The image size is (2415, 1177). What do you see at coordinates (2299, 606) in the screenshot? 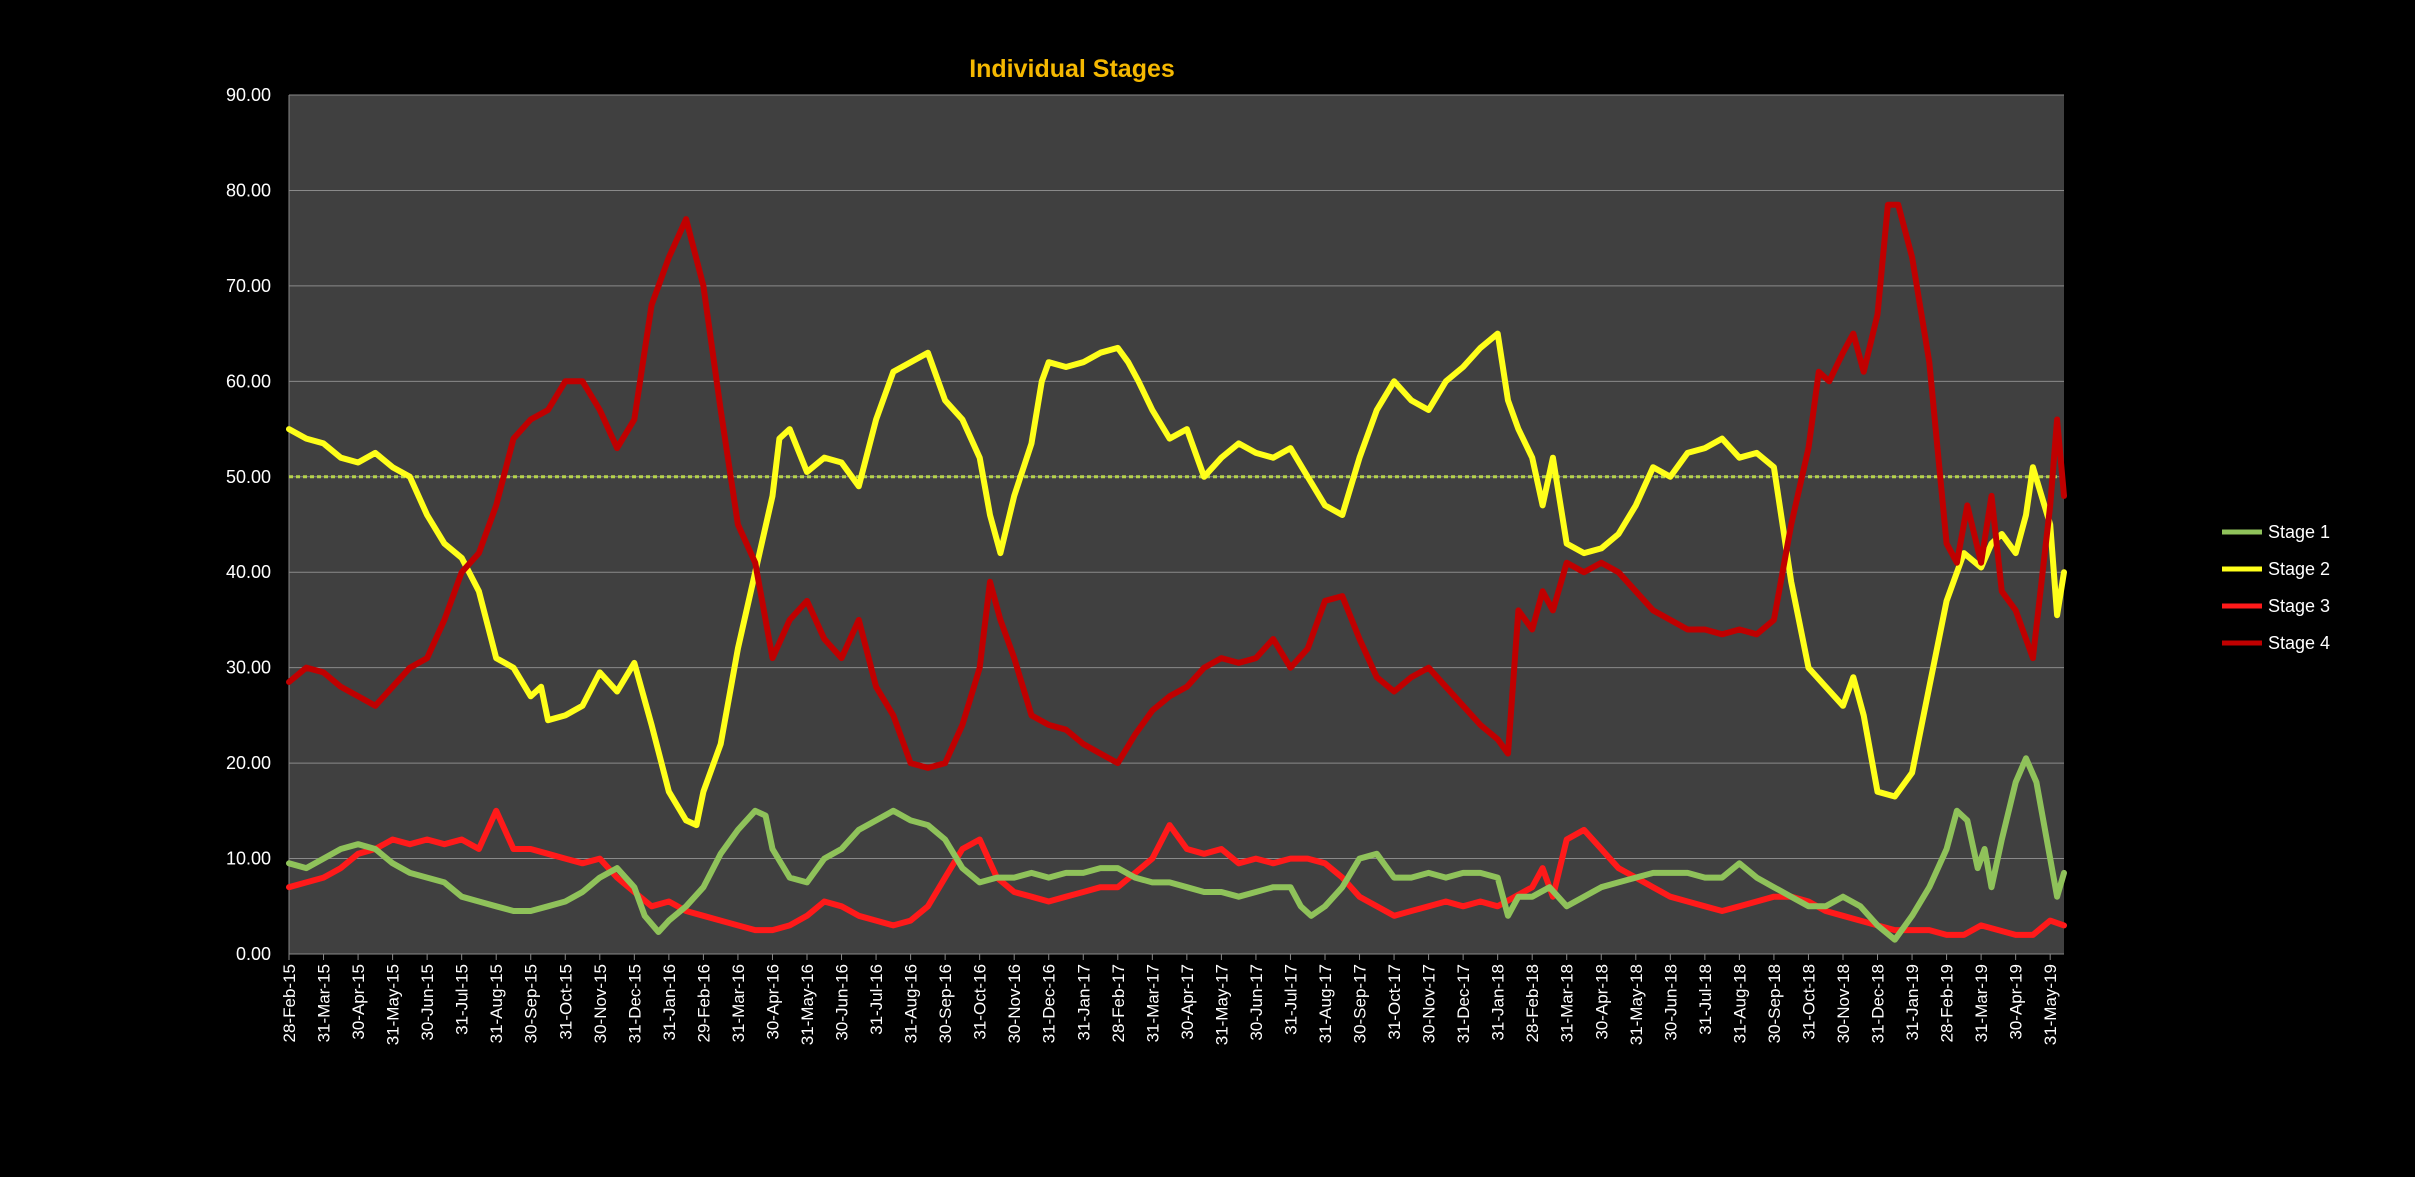
I see `legend-label: Stage 3` at bounding box center [2299, 606].